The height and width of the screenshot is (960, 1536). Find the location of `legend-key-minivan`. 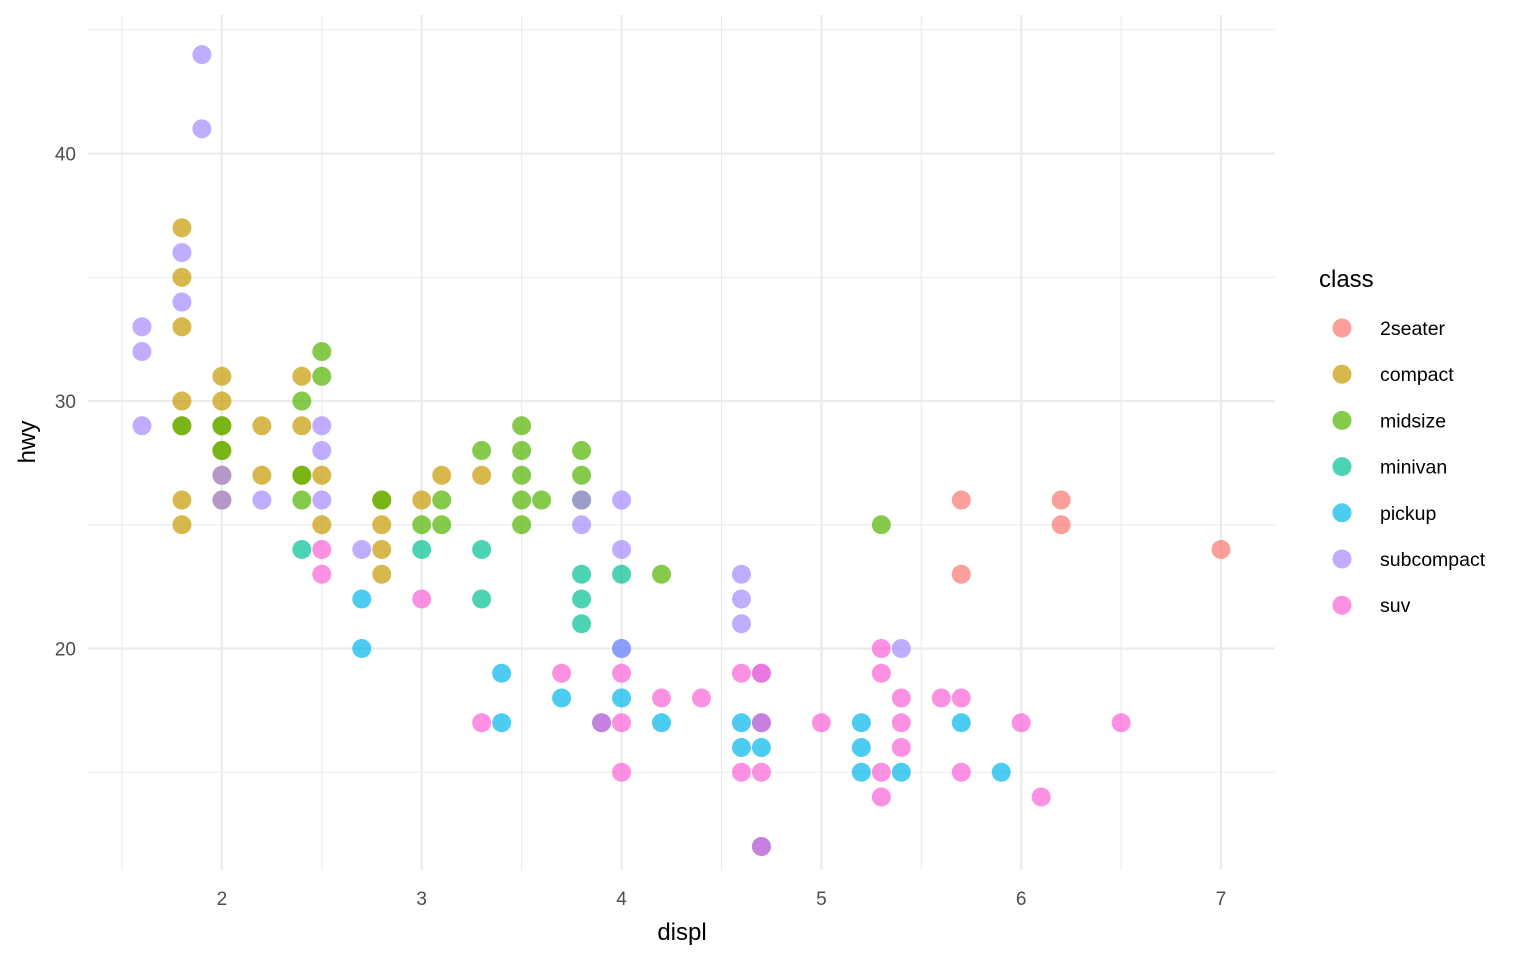

legend-key-minivan is located at coordinates (1342, 467).